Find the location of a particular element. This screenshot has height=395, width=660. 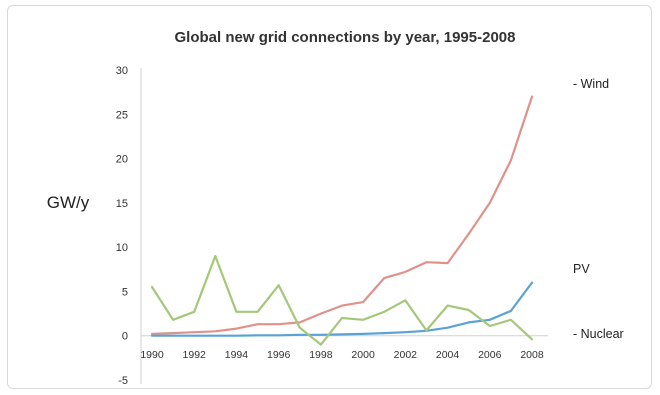

y-axis-label: GW/y is located at coordinates (68, 202).